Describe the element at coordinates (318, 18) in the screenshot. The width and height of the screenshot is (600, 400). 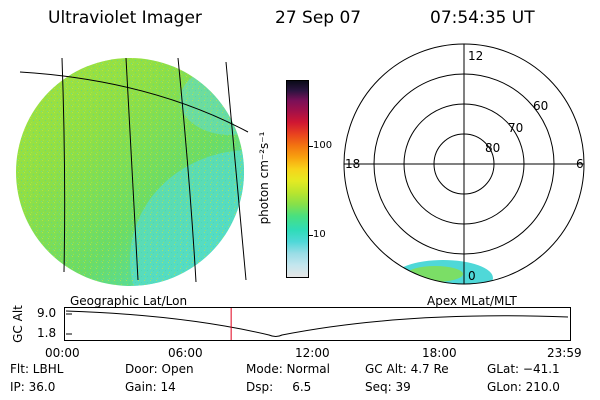
I see `date-label: 27 Sep 07` at that location.